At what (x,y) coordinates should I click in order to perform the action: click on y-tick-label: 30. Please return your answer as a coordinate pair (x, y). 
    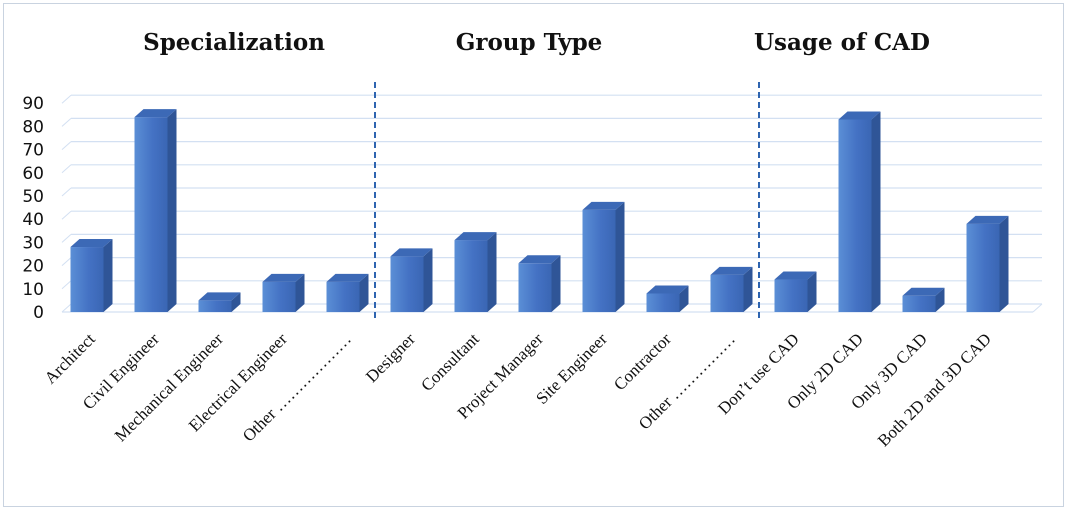
    Looking at the image, I should click on (33, 243).